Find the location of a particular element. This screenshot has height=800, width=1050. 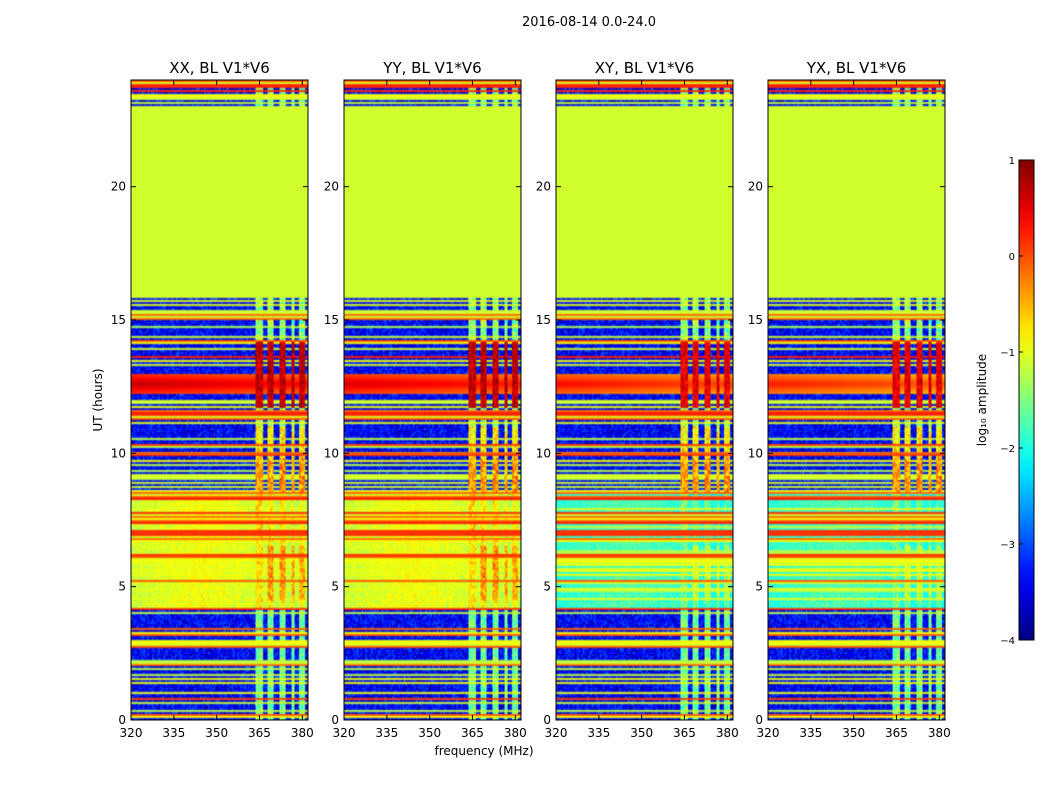

colorbar-label: log₁₀ amplitude is located at coordinates (982, 400).